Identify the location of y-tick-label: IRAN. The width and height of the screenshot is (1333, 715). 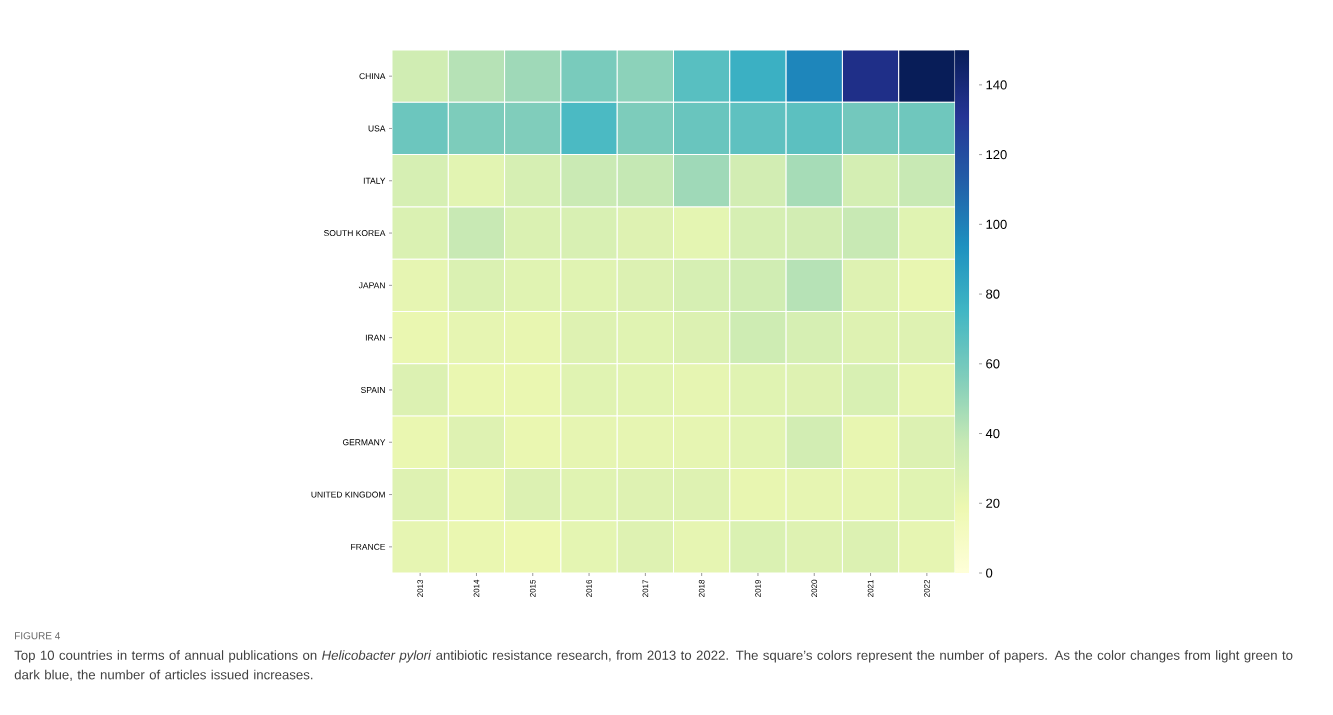
(375, 337).